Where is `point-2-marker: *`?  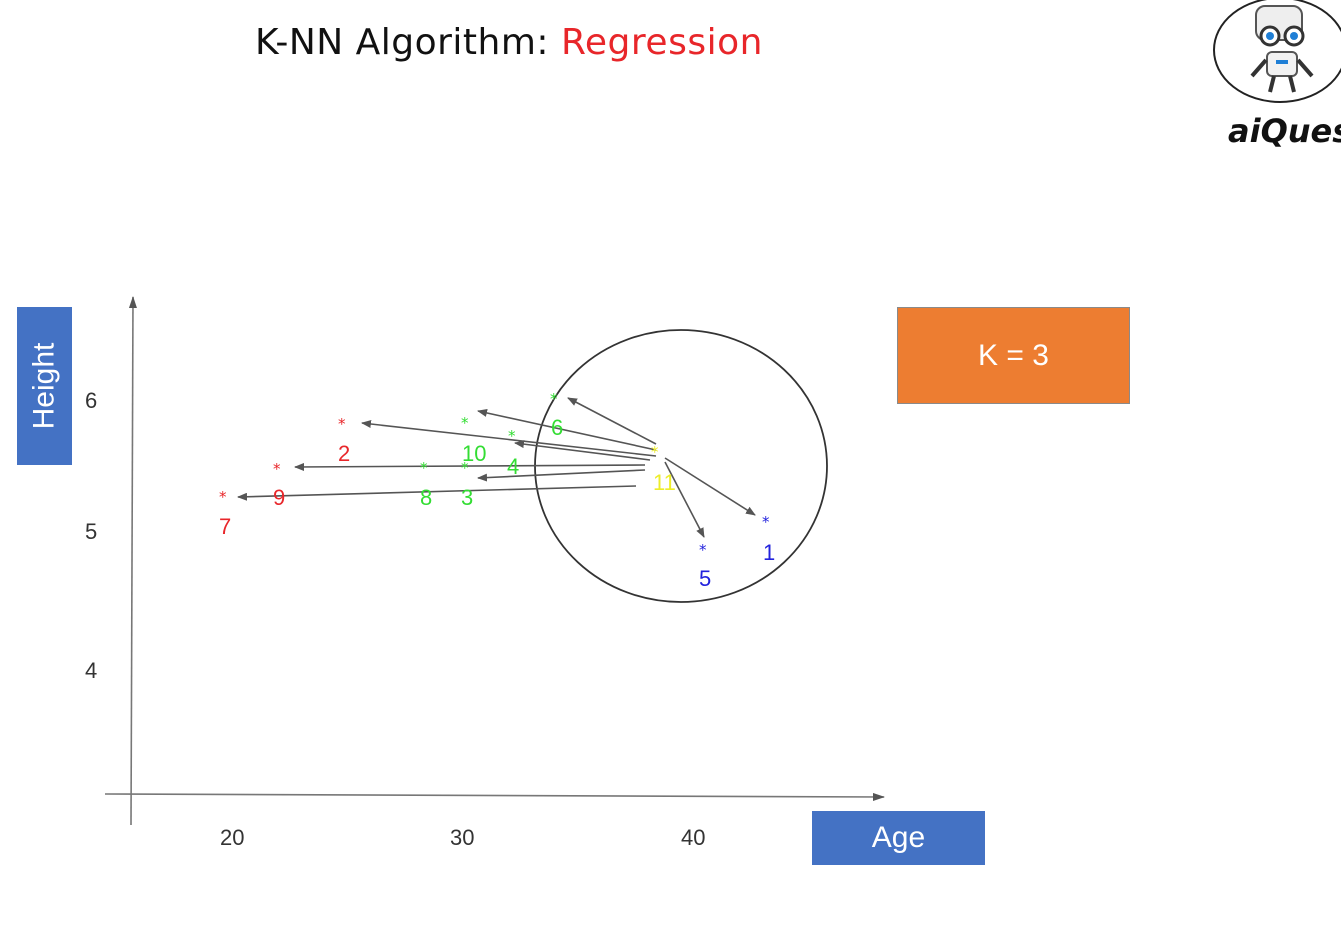 point-2-marker: * is located at coordinates (342, 424).